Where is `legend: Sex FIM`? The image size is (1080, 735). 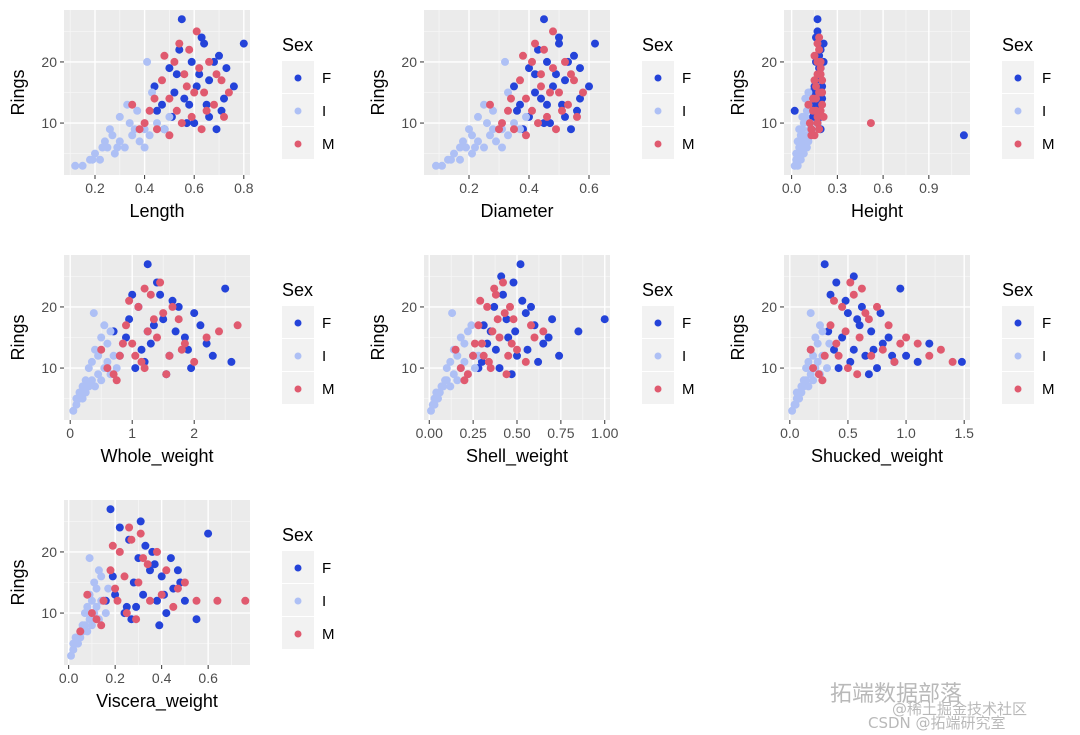 legend: Sex FIM is located at coordinates (308, 587).